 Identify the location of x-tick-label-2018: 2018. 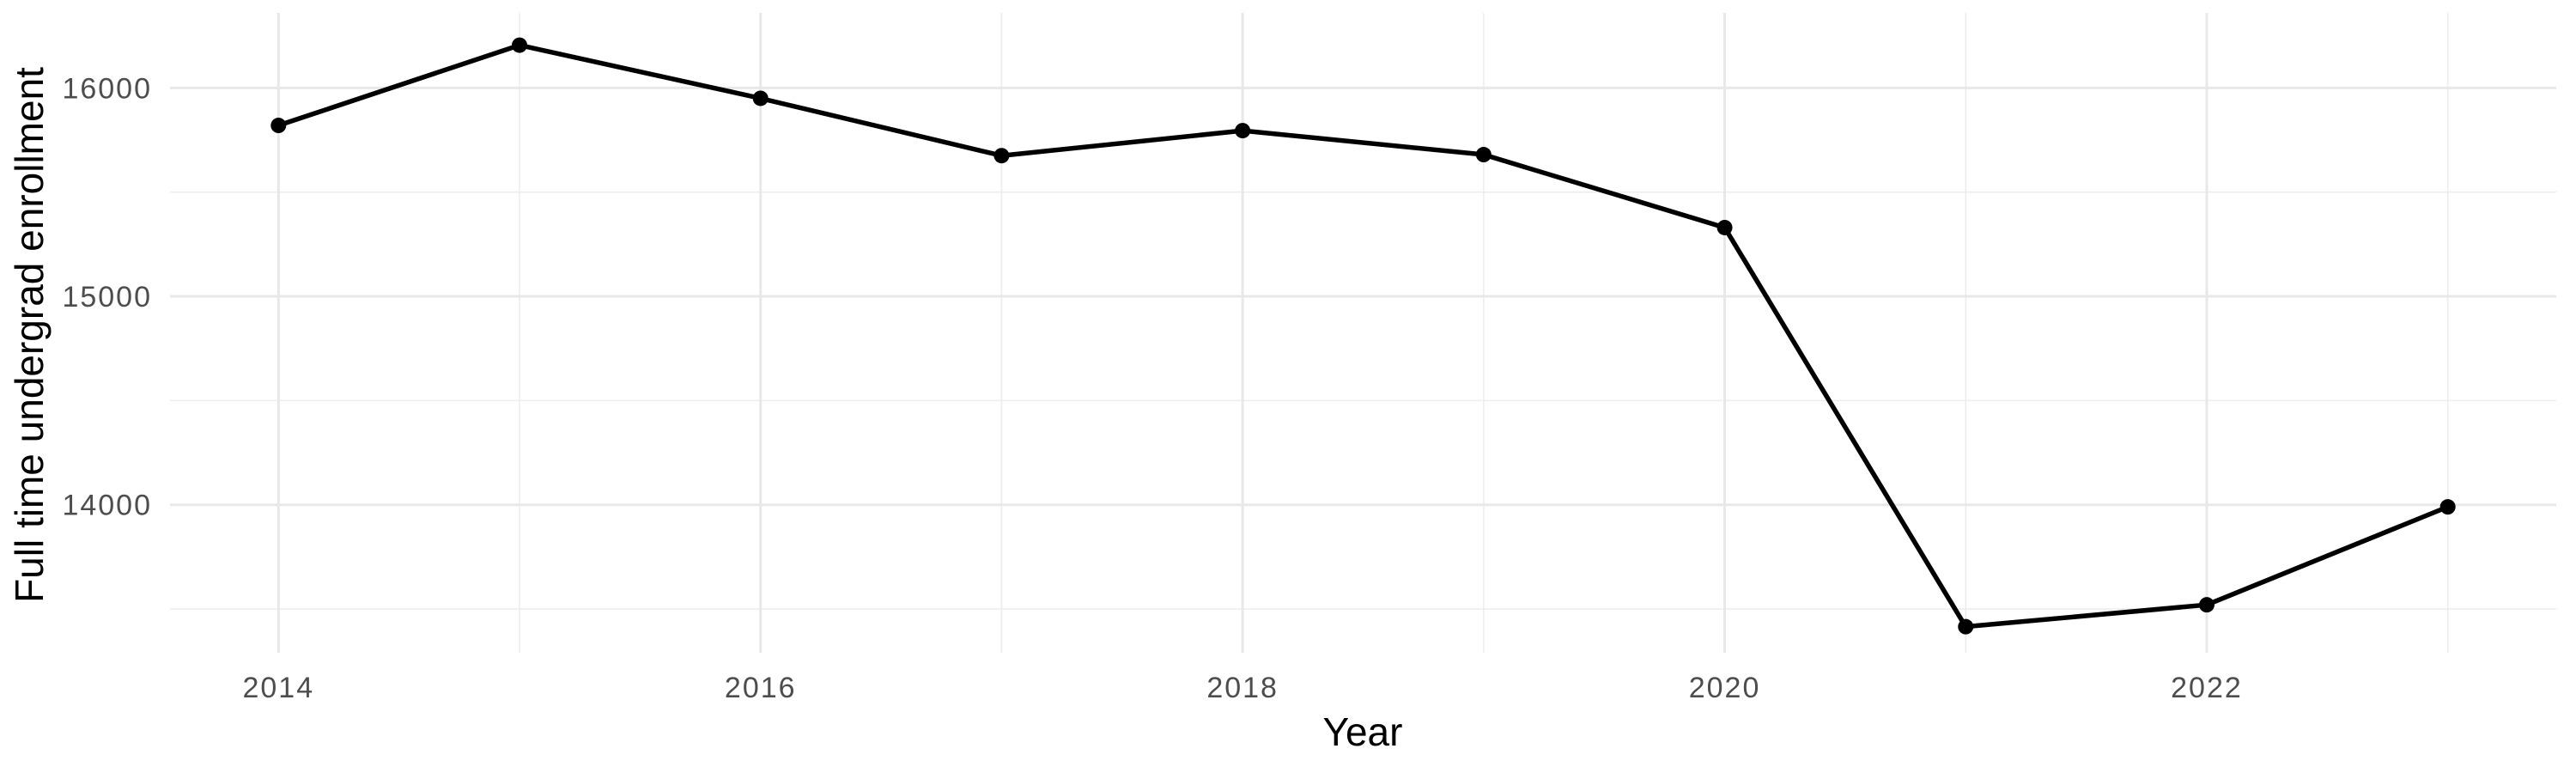
(1243, 688).